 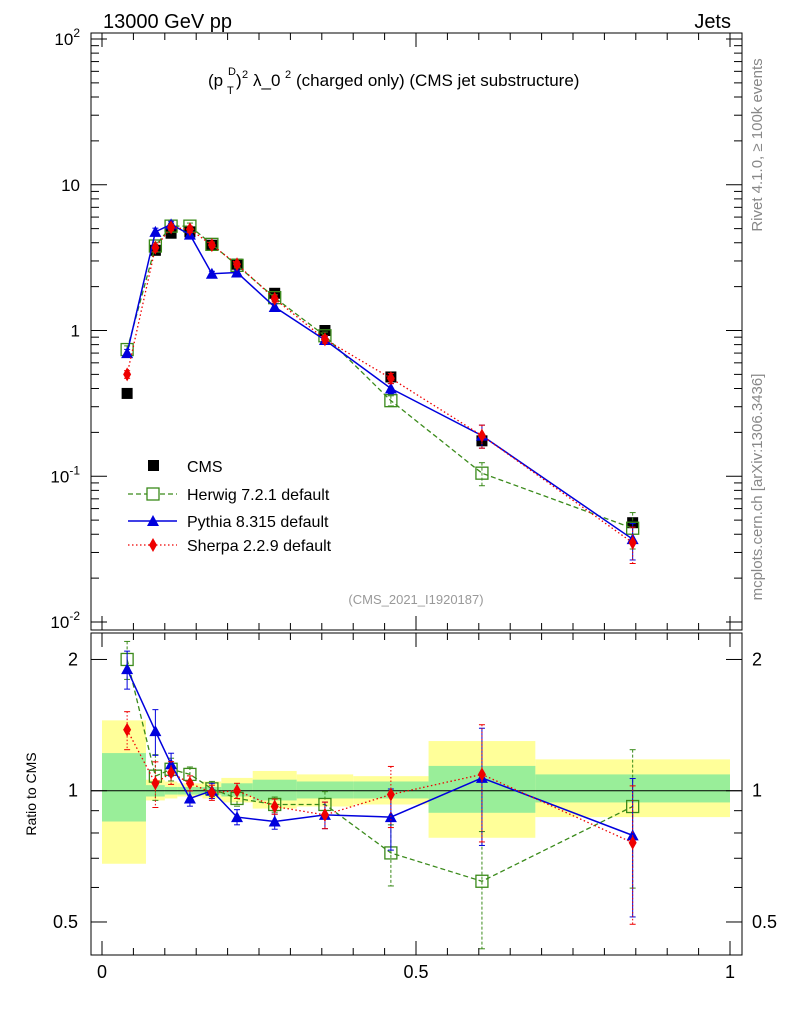 What do you see at coordinates (75, 331) in the screenshot?
I see `y-tick-label-1: 1` at bounding box center [75, 331].